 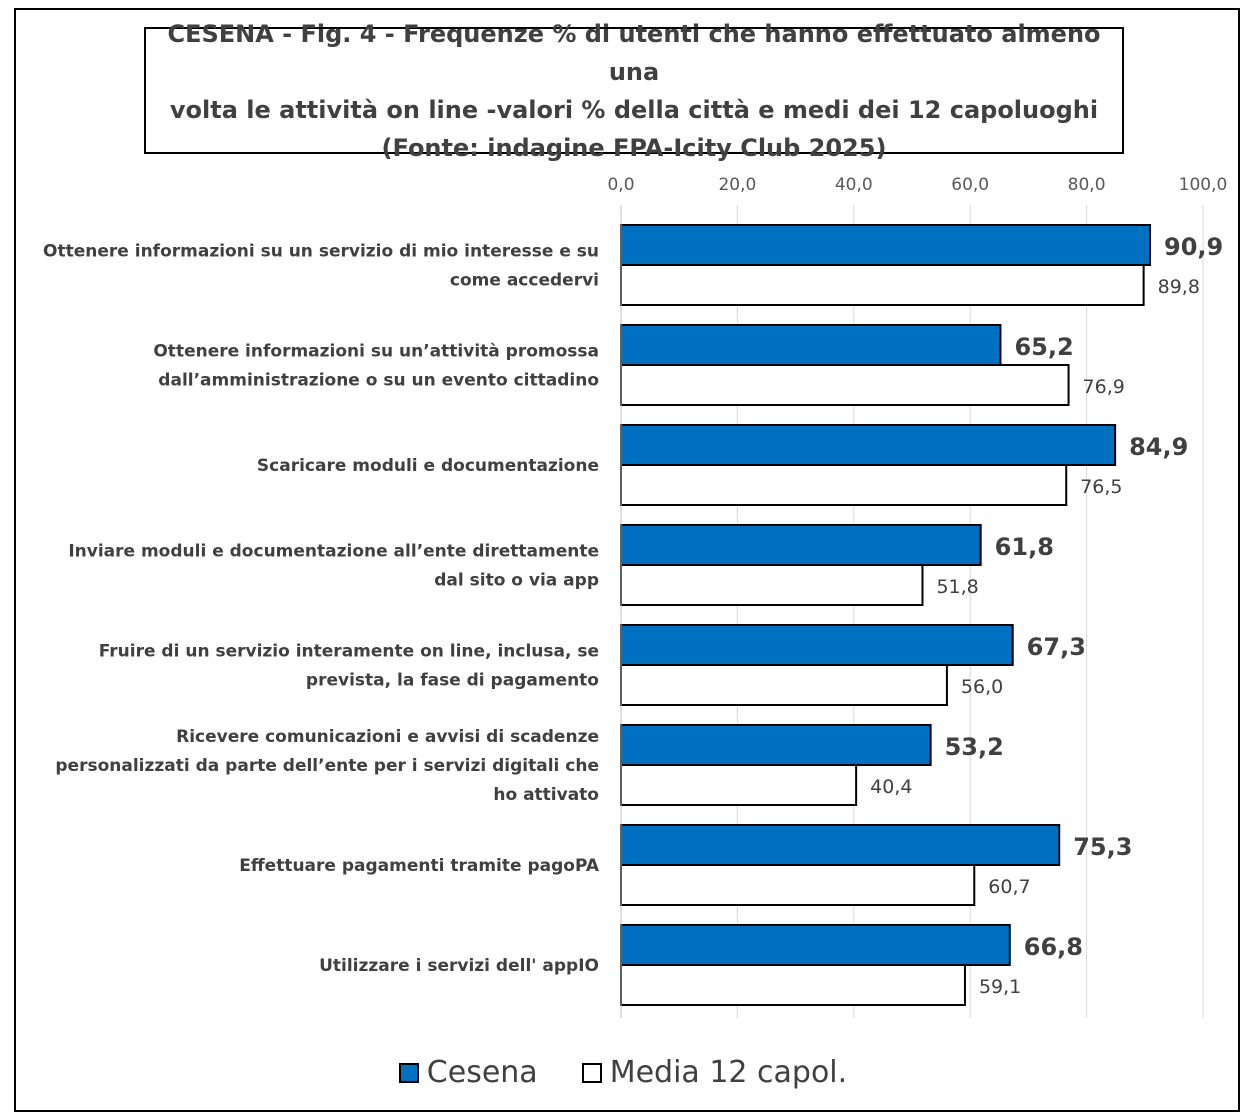 I want to click on data-label-cesena: 65,2, so click(x=1043, y=347).